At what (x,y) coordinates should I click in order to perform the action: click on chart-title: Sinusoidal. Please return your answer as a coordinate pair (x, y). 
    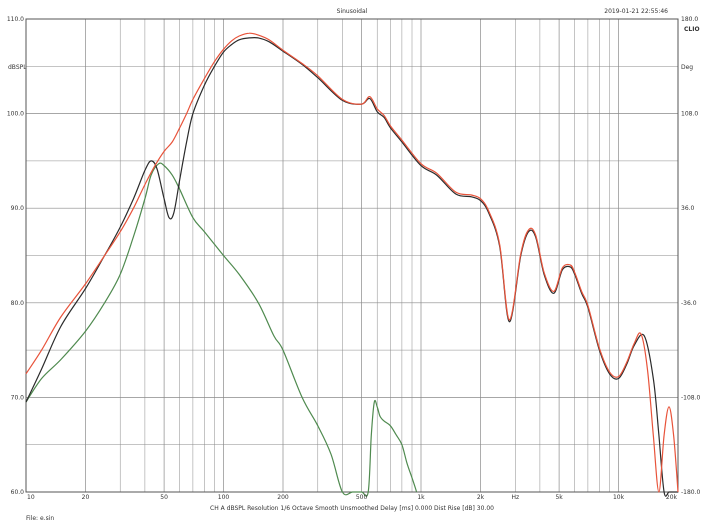
    Looking at the image, I should click on (352, 11).